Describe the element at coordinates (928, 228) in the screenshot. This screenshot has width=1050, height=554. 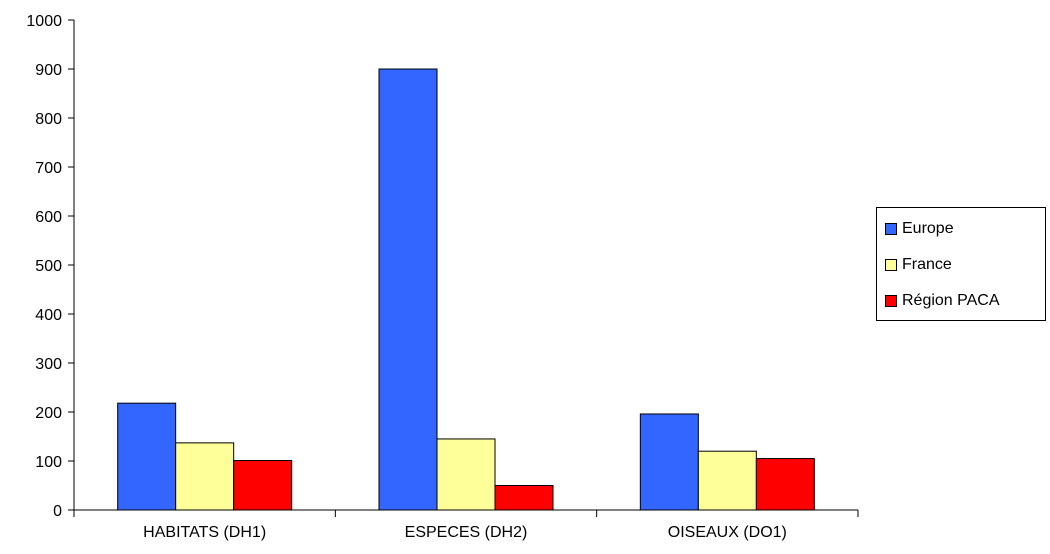
I see `legend-label-europe: Europe` at that location.